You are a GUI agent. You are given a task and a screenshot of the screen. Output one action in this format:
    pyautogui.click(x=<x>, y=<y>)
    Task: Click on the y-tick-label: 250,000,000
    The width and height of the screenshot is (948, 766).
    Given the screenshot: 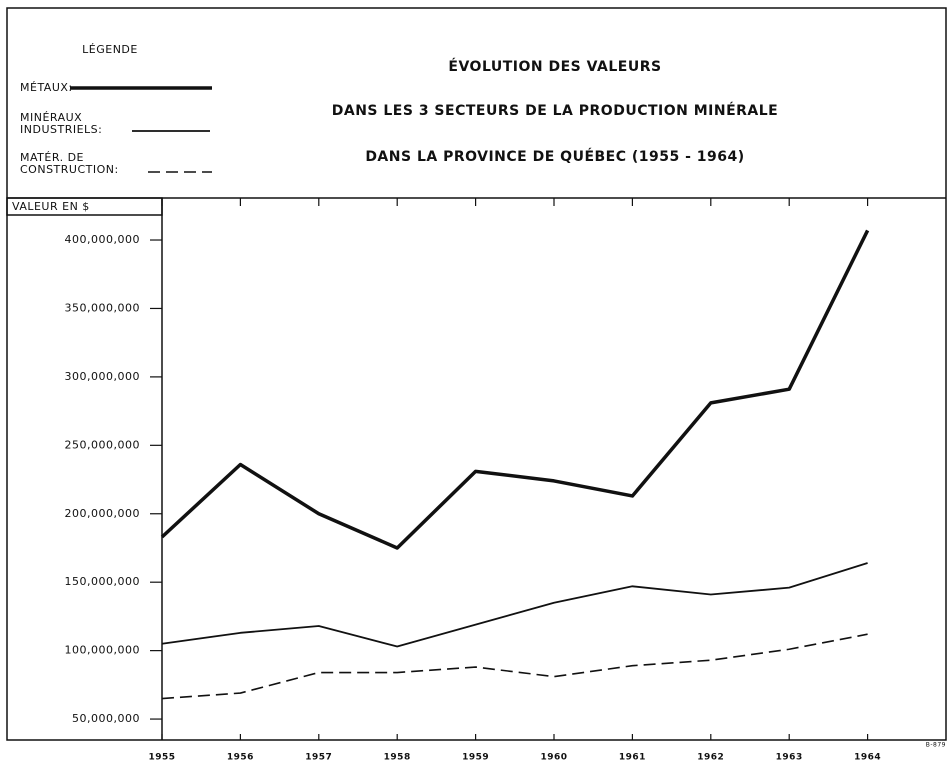 What is the action you would take?
    pyautogui.click(x=102, y=444)
    